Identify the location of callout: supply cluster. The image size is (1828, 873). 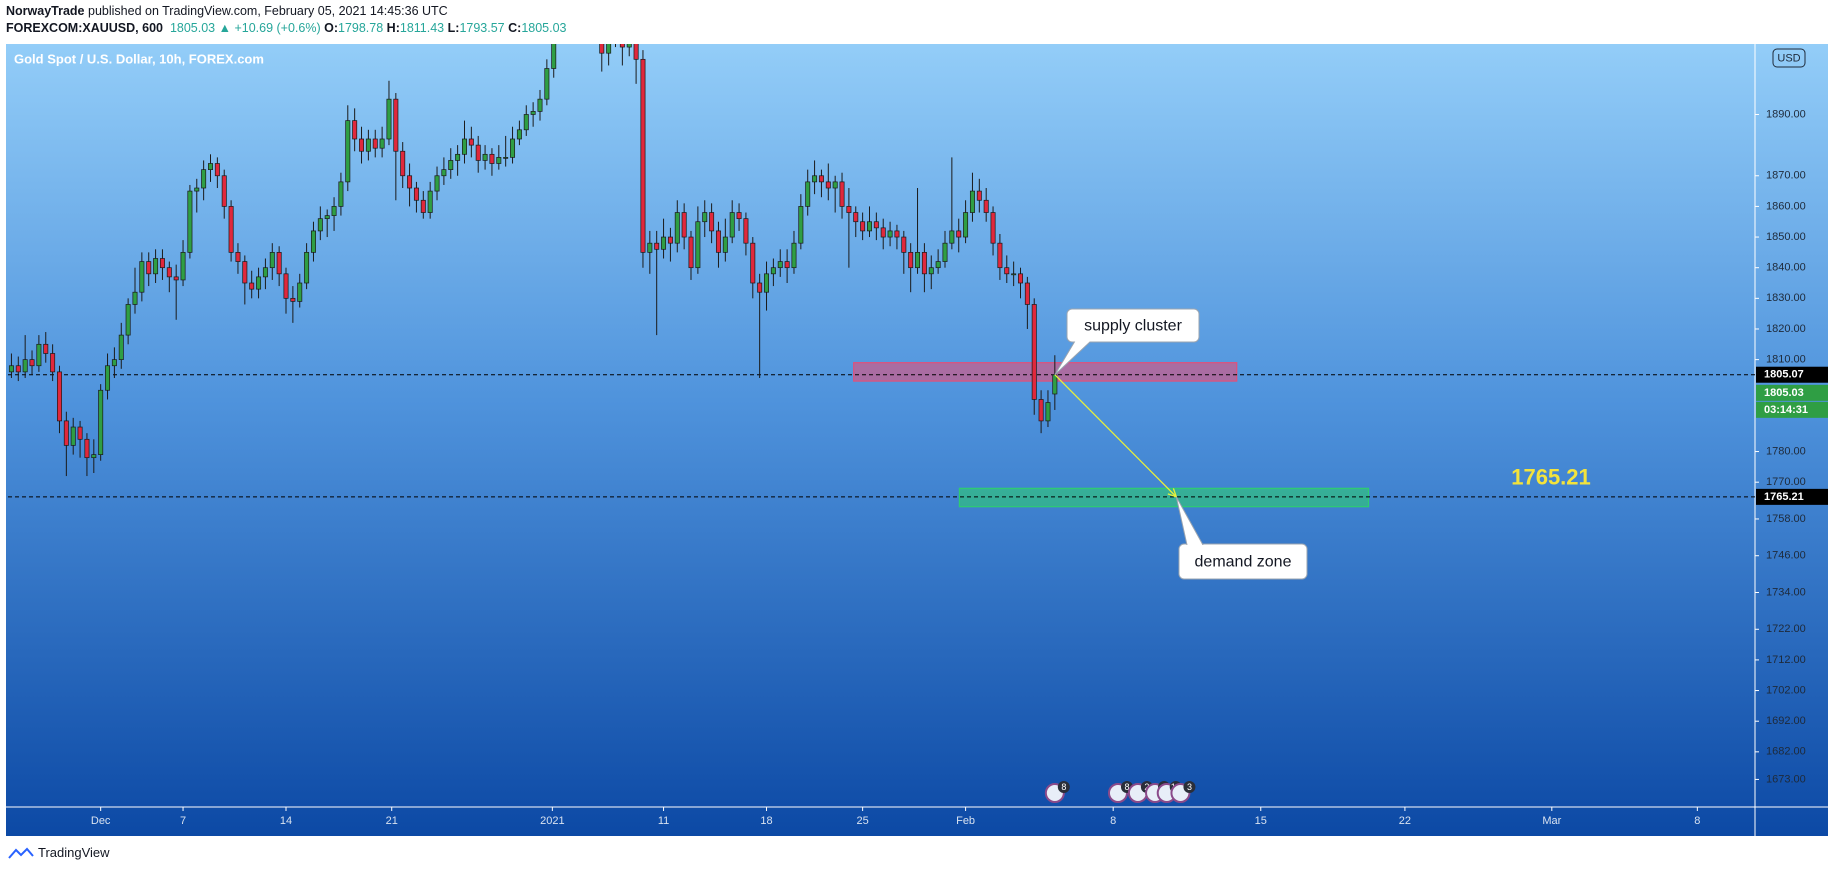
(1127, 342).